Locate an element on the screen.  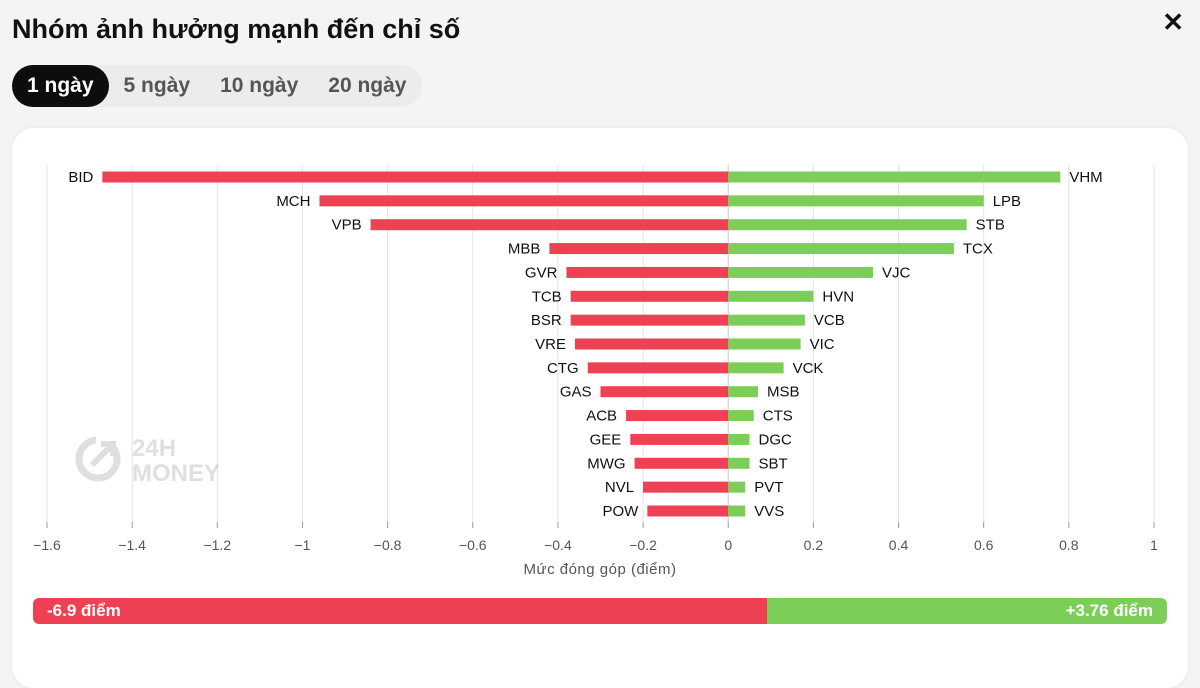
bar-label-negative: POW is located at coordinates (620, 511).